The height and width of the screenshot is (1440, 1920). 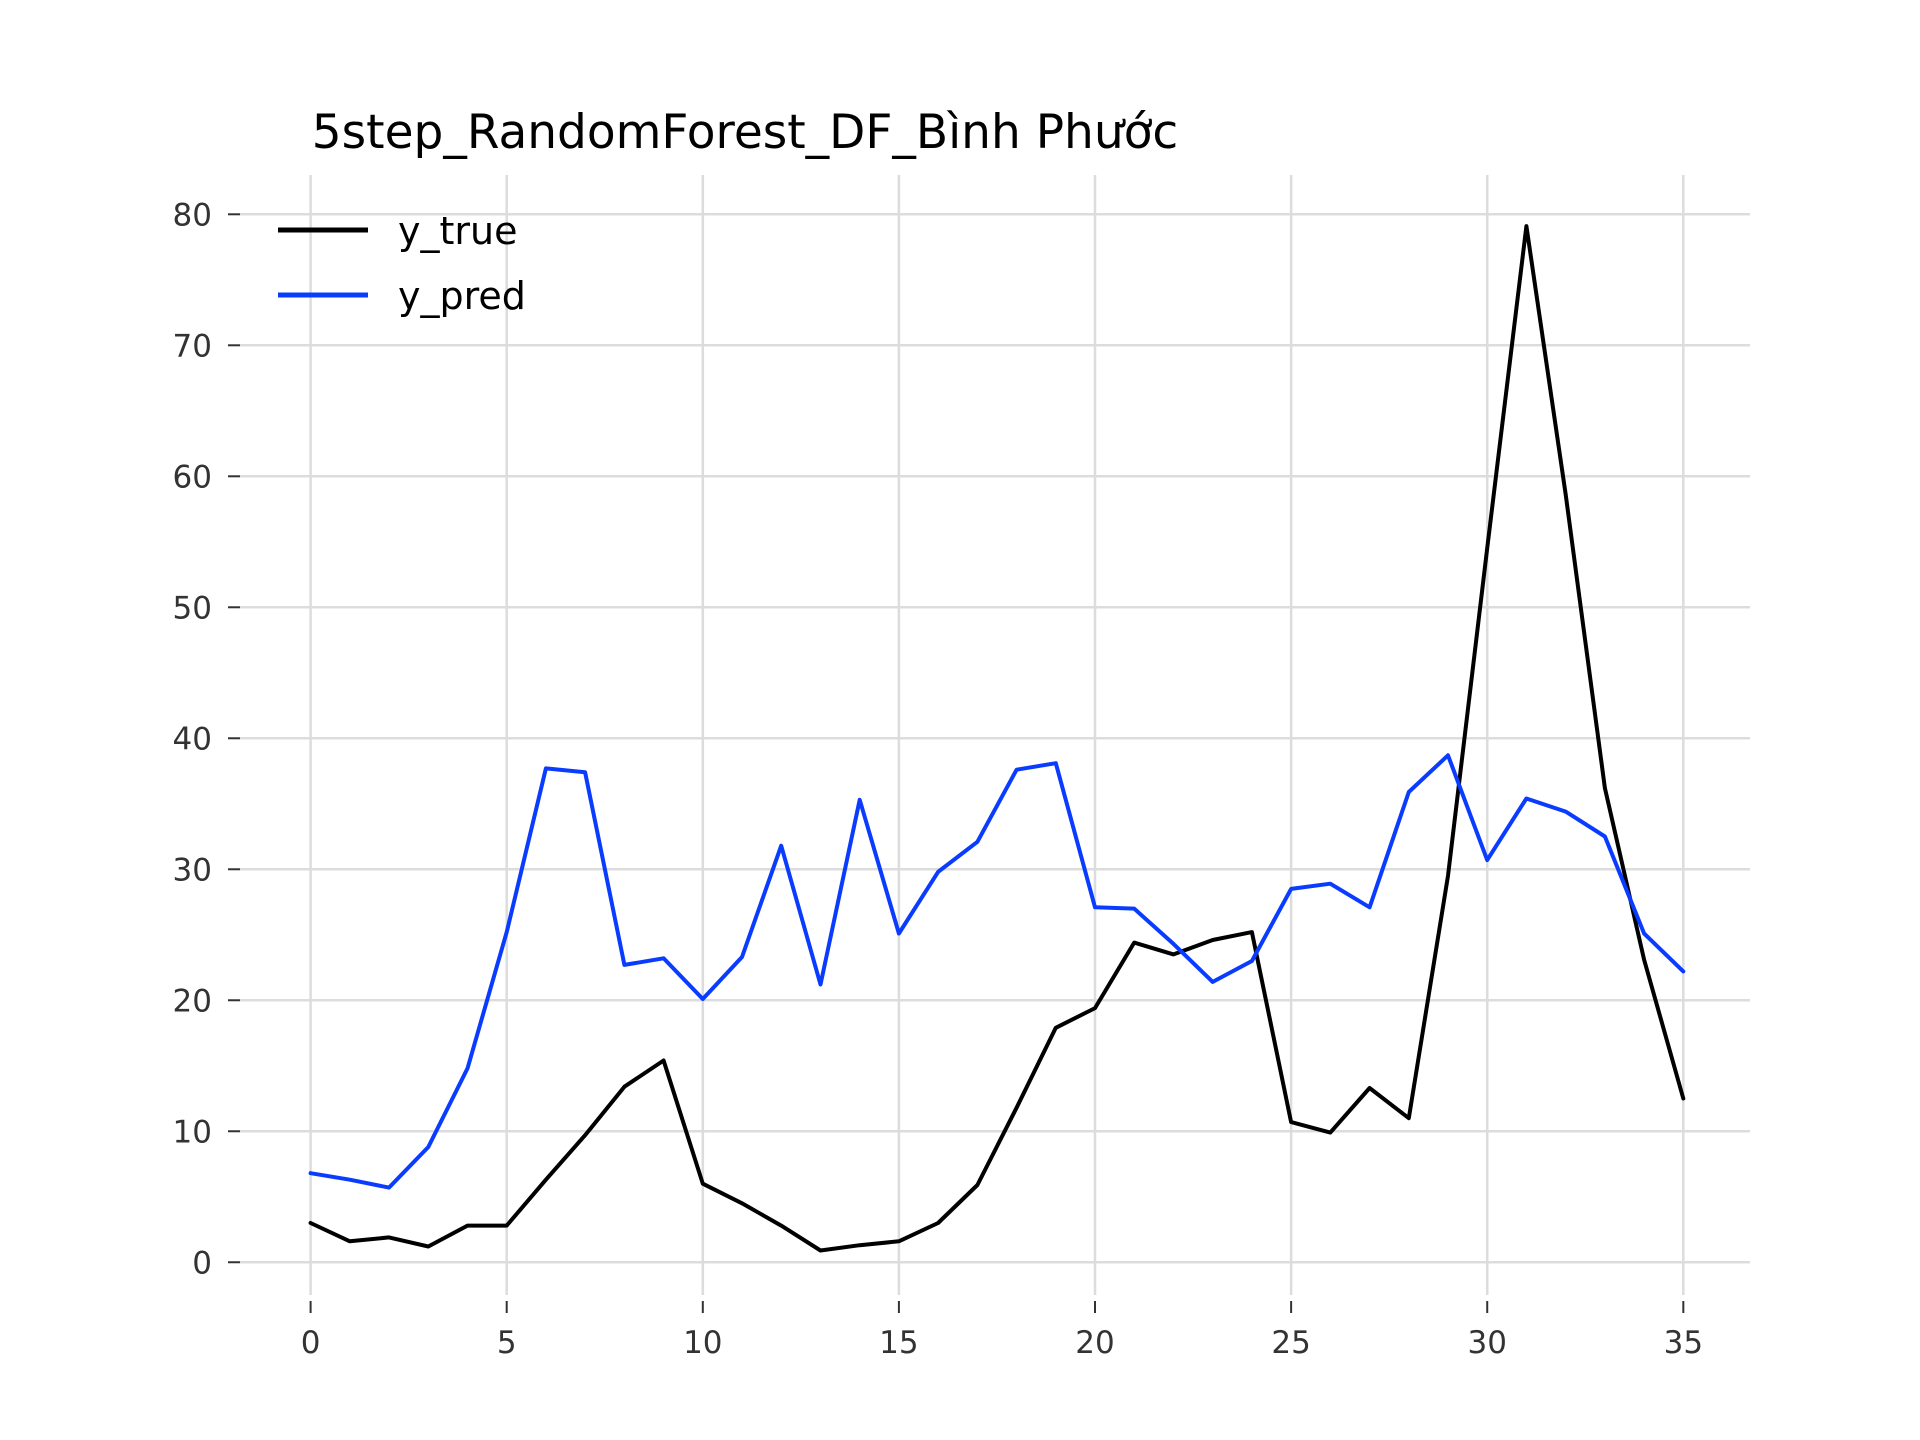 I want to click on y-axis: 0 10 20 30 40 50 60 70 80, so click(x=206, y=739).